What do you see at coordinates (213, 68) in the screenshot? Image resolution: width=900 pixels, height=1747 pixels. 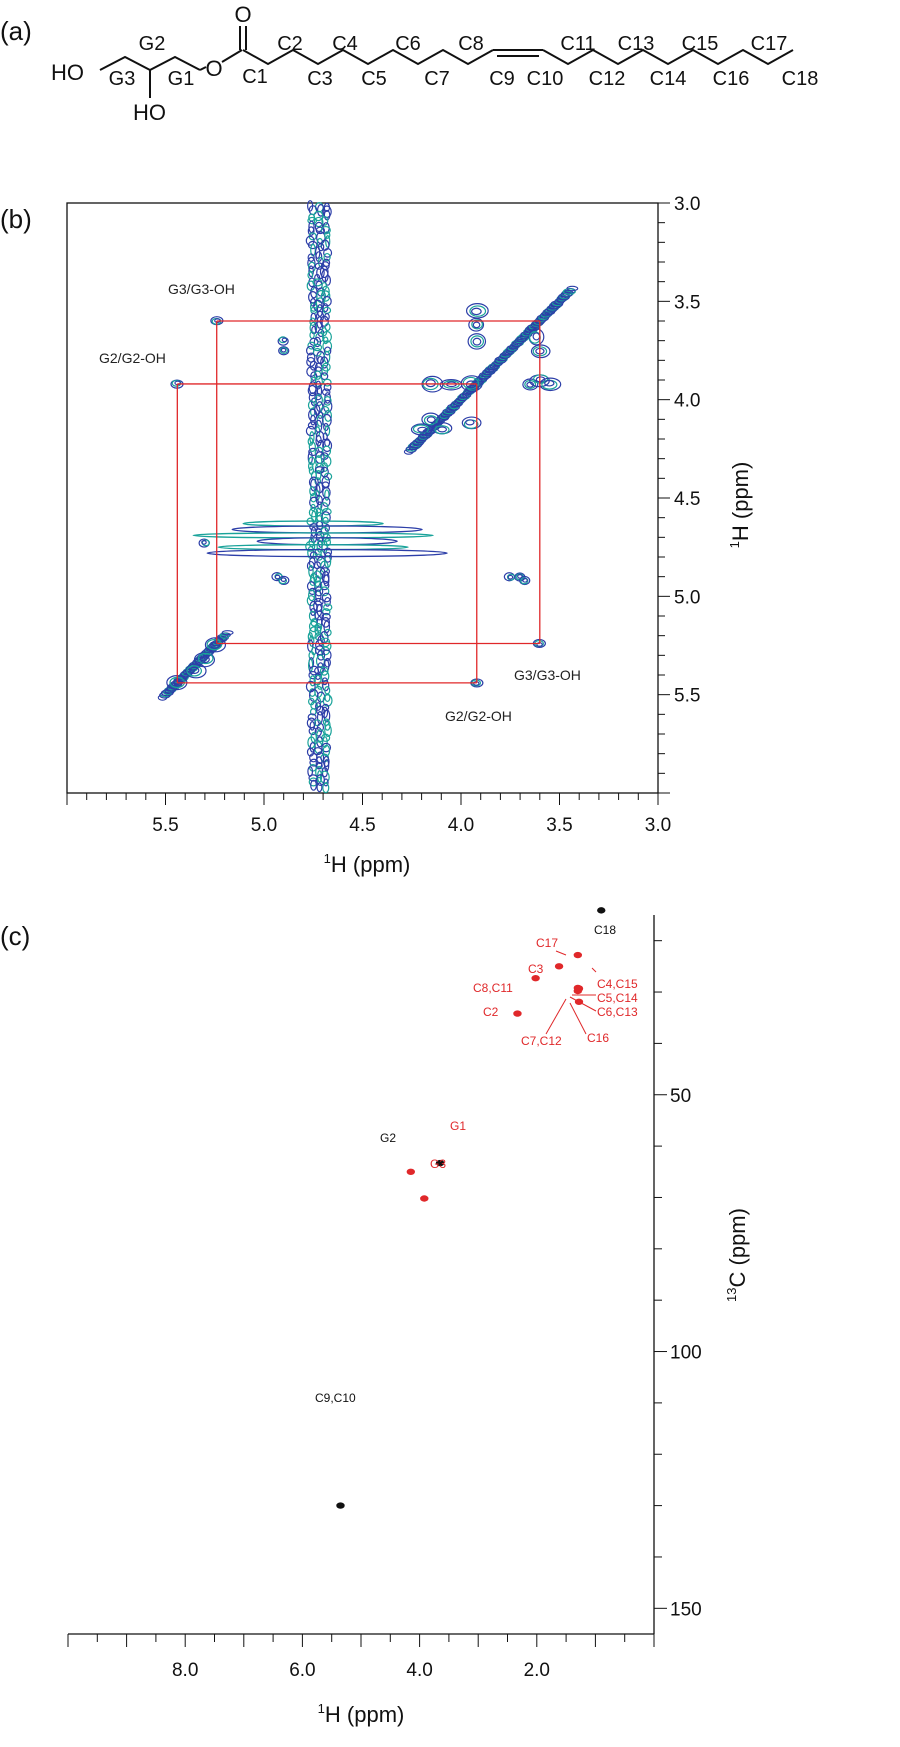 I see `atom-o-ester: O` at bounding box center [213, 68].